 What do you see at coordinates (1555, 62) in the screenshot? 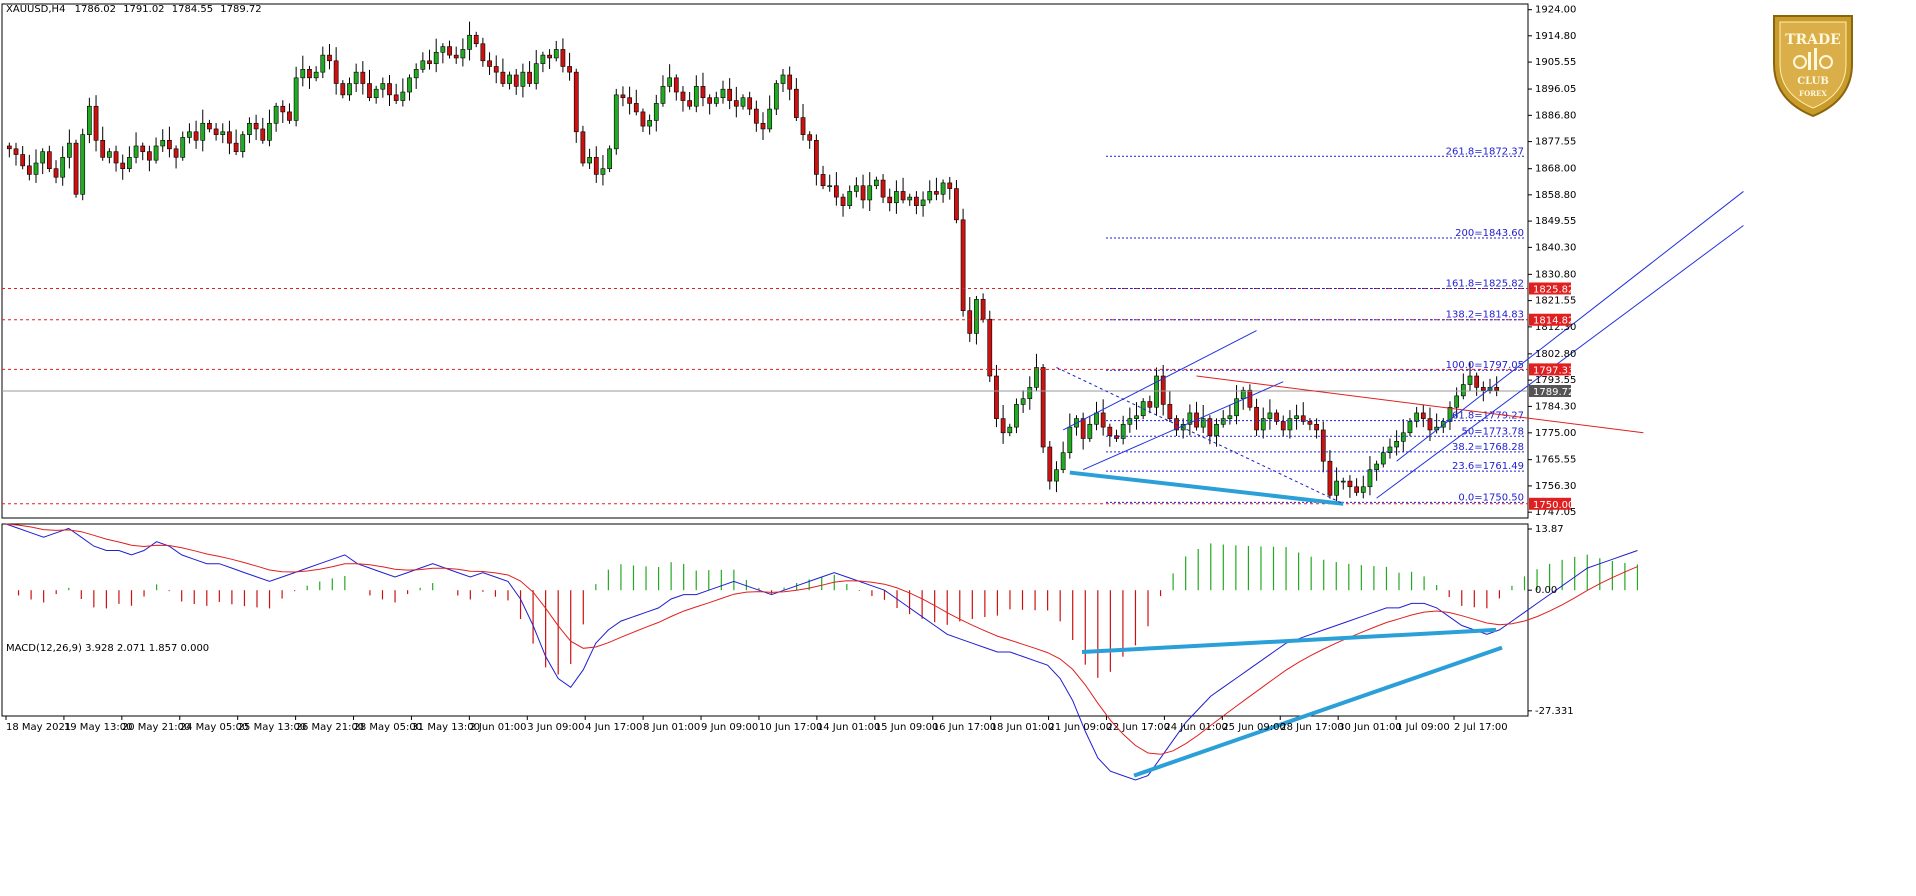
I see `price-tick-label: 1905.55` at bounding box center [1555, 62].